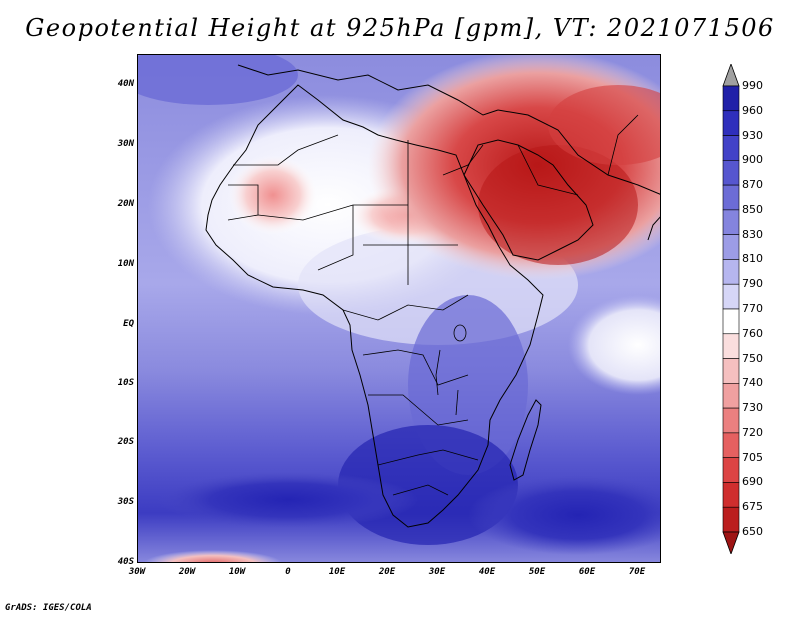  I want to click on lake-victoria, so click(460, 333).